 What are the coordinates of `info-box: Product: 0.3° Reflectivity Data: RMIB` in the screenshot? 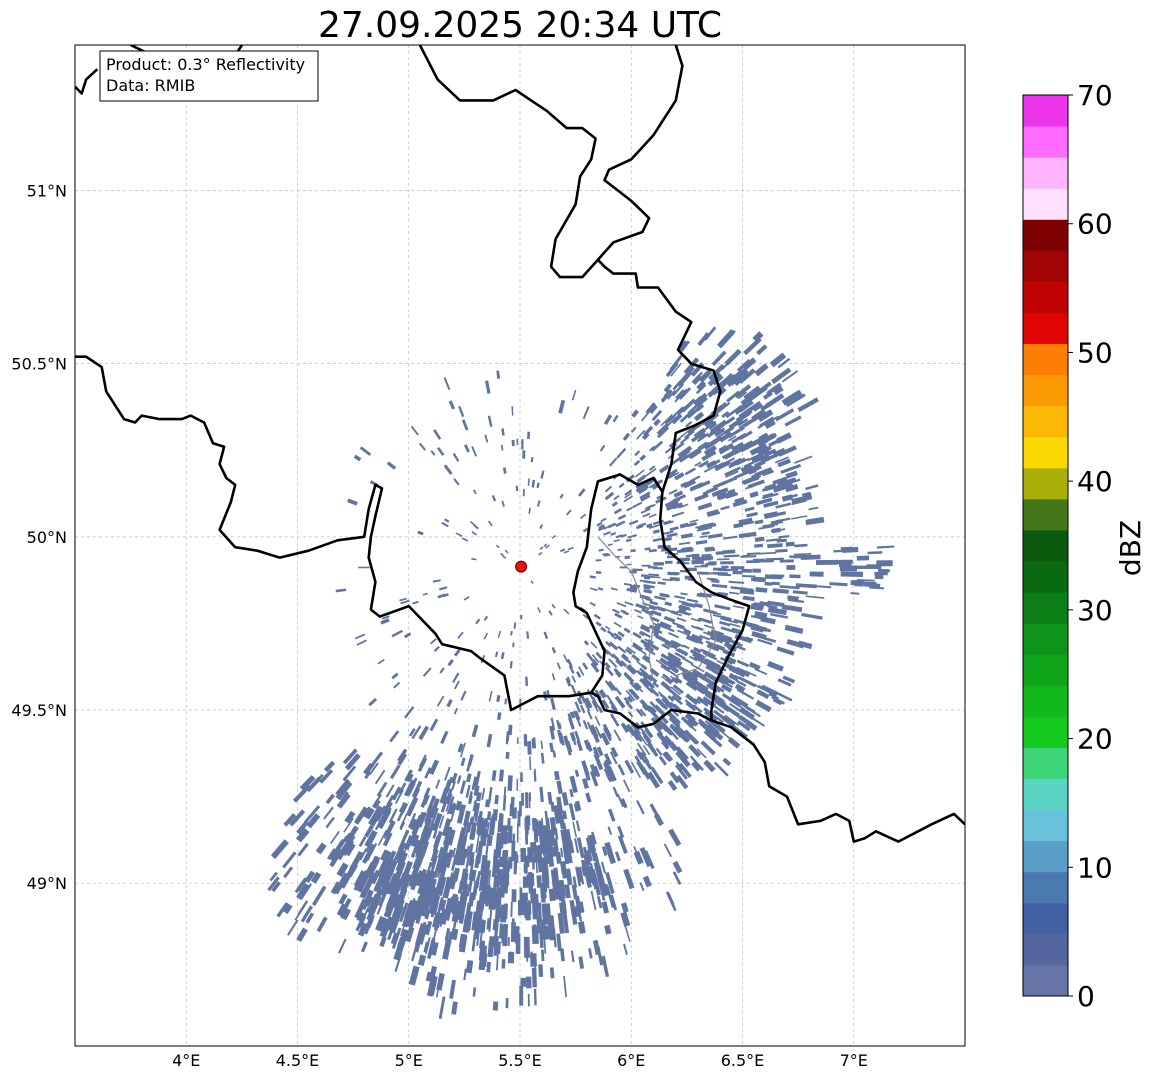 It's located at (209, 76).